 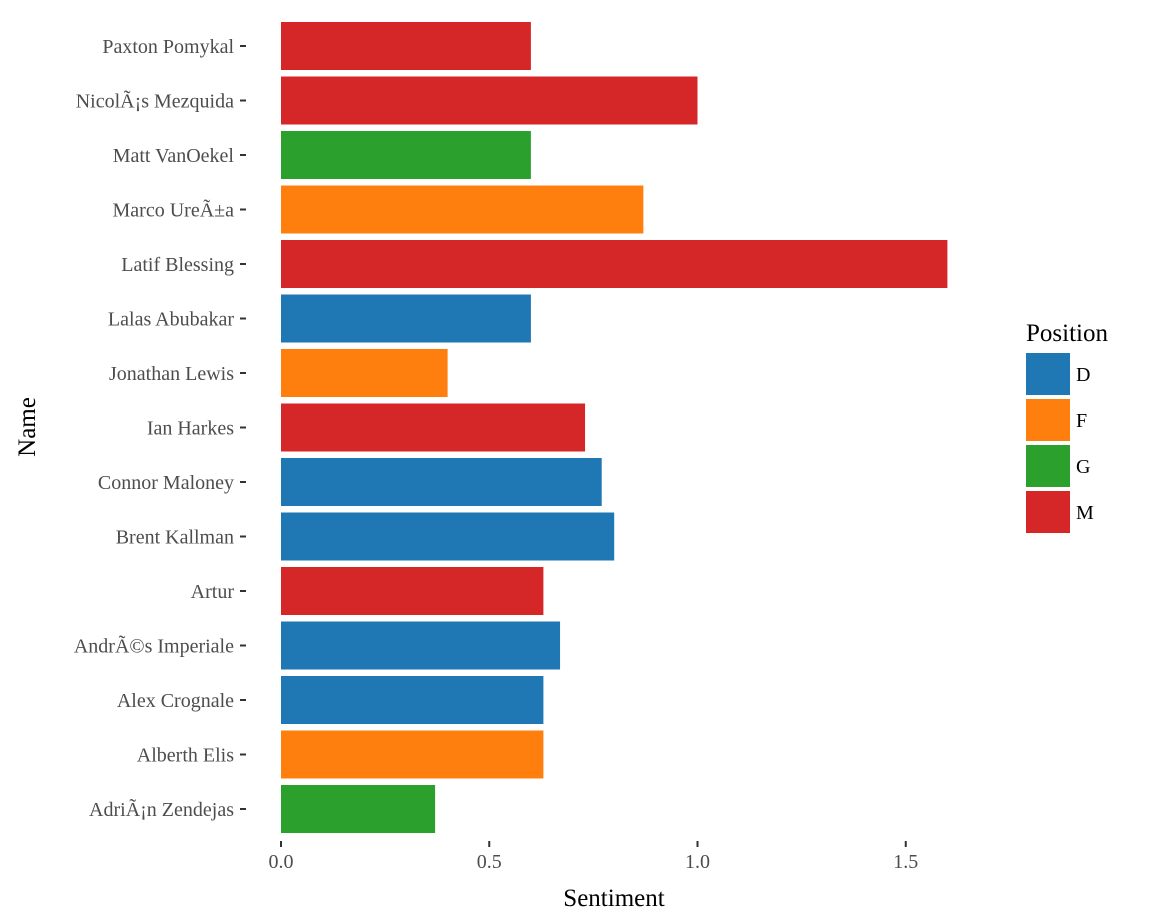 What do you see at coordinates (174, 210) in the screenshot?
I see `y-tick-label: Marco UreÃ±a` at bounding box center [174, 210].